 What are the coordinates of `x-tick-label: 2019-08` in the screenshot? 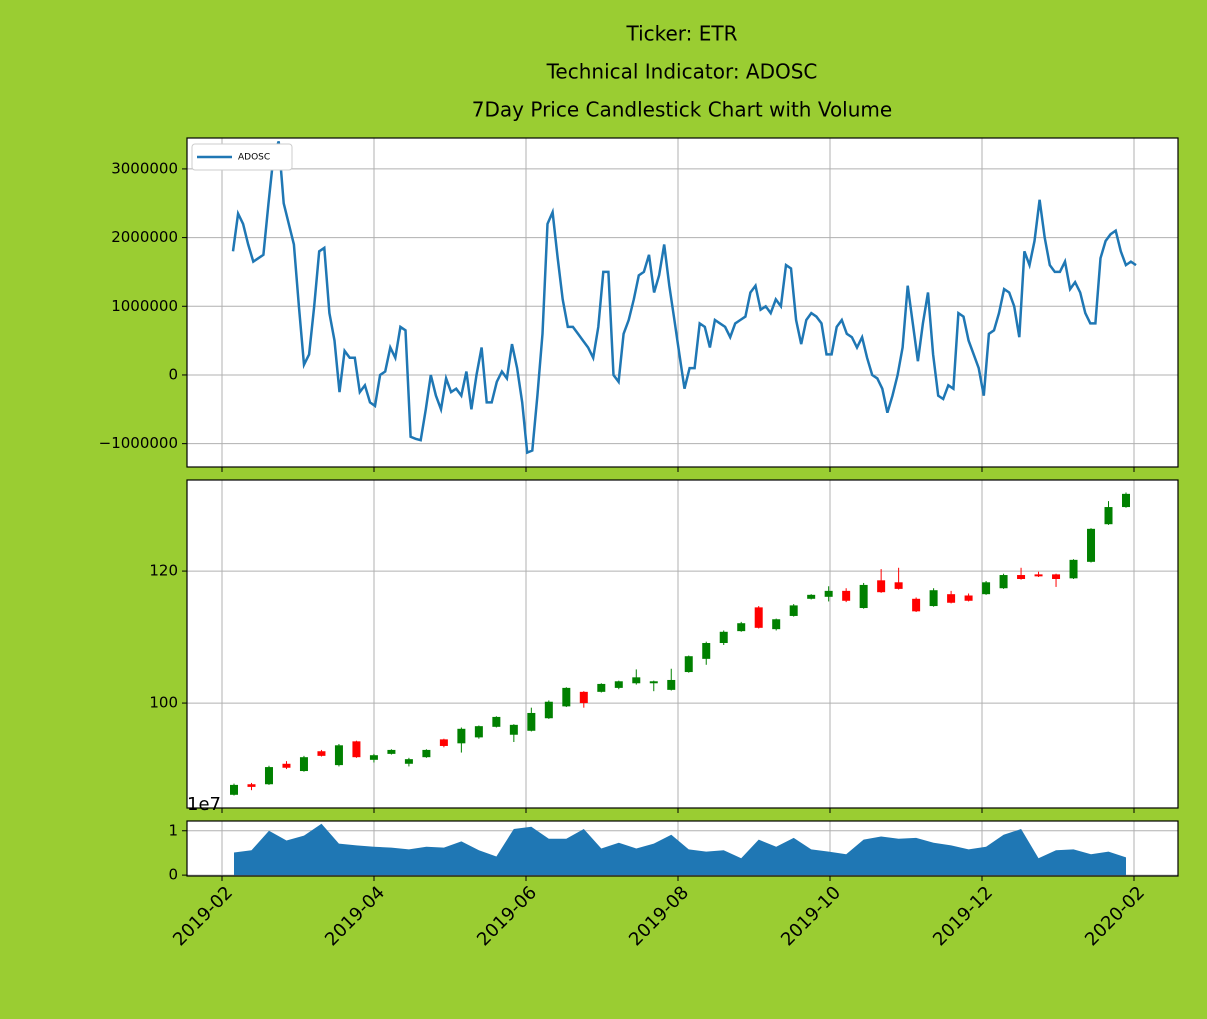 It's located at (659, 916).